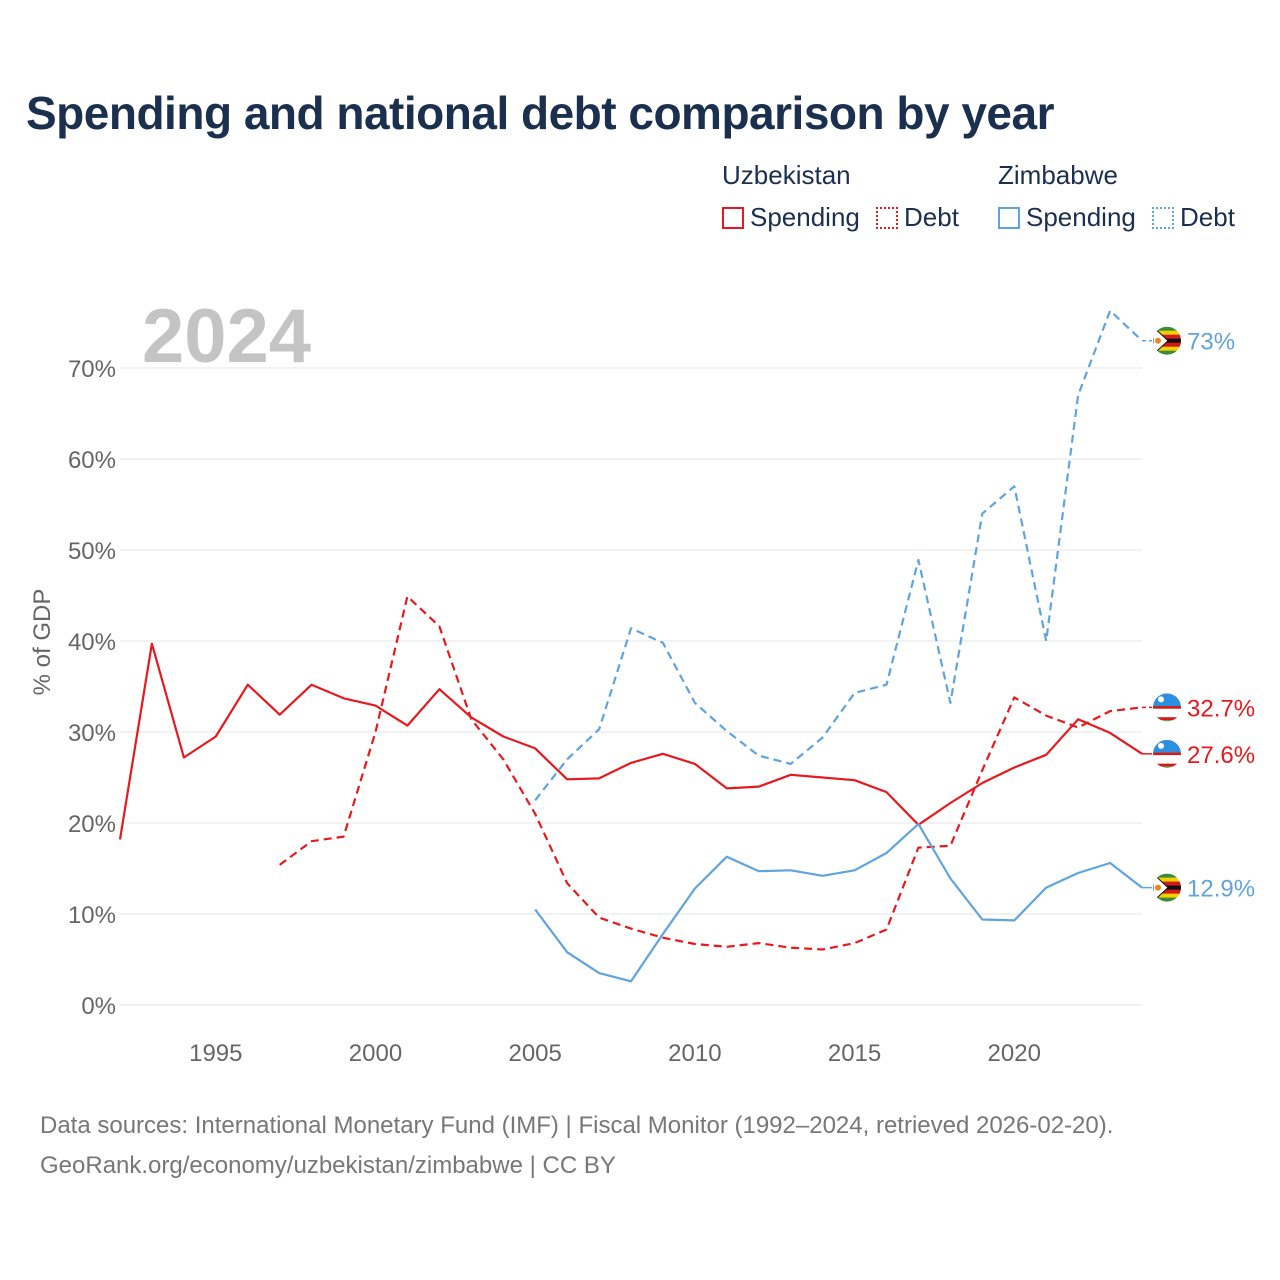  What do you see at coordinates (92, 824) in the screenshot?
I see `y-tick-label: 20%` at bounding box center [92, 824].